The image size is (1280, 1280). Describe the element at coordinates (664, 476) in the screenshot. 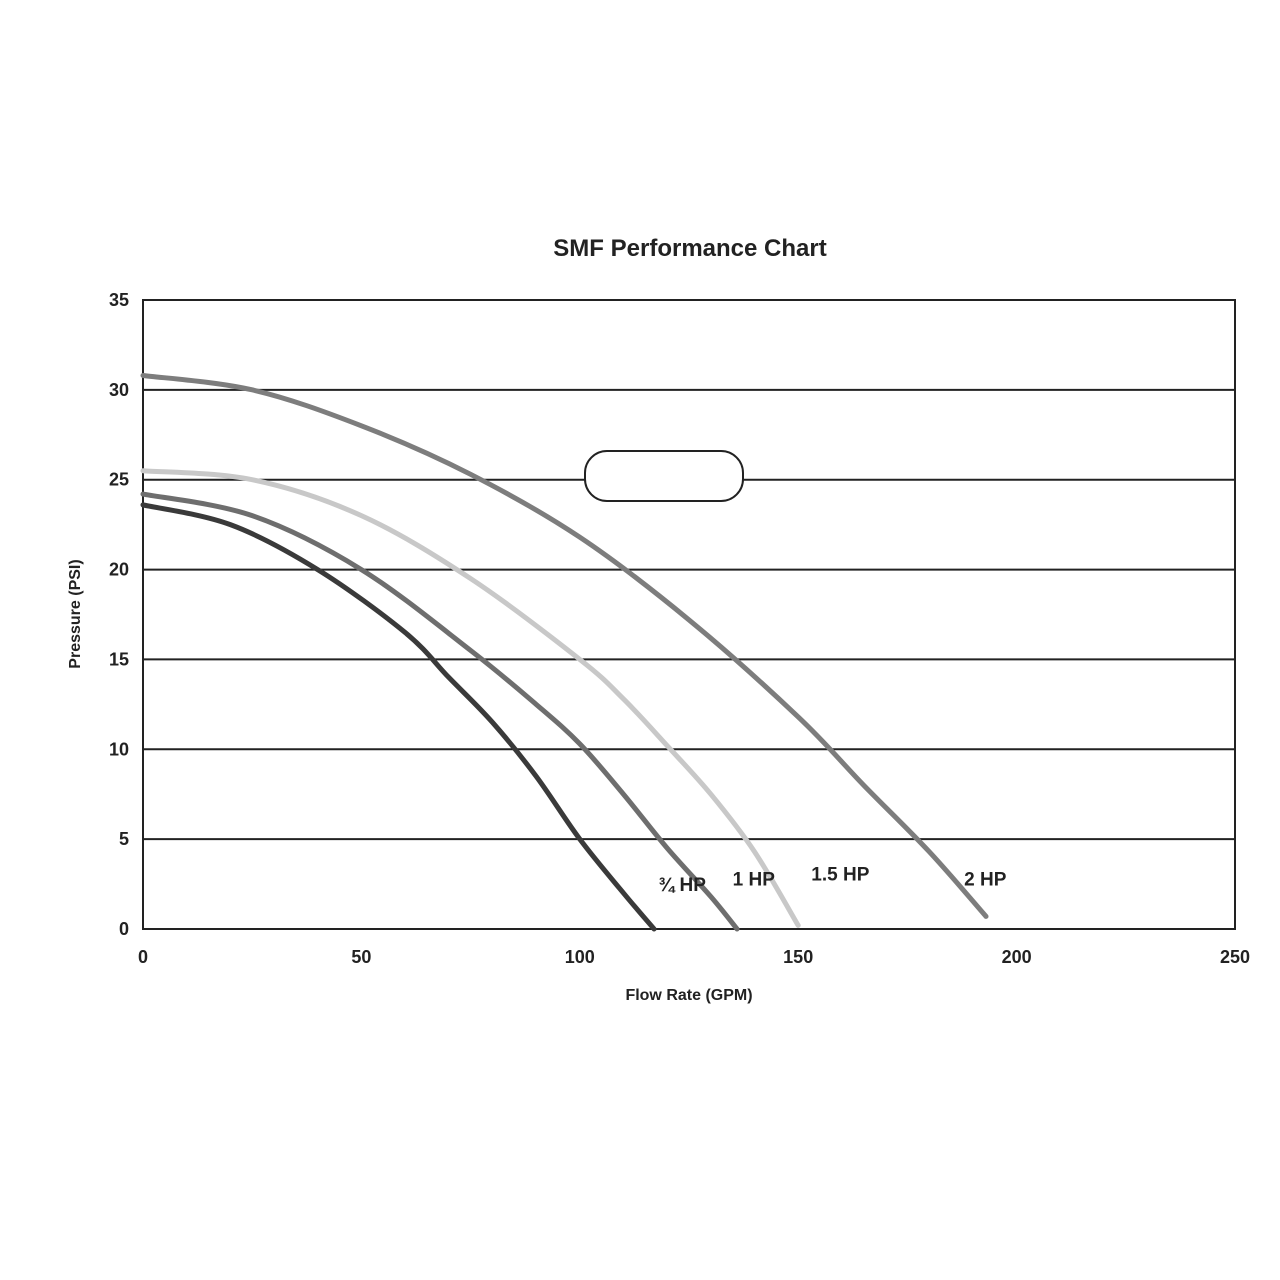

I see `blank-label-box` at that location.